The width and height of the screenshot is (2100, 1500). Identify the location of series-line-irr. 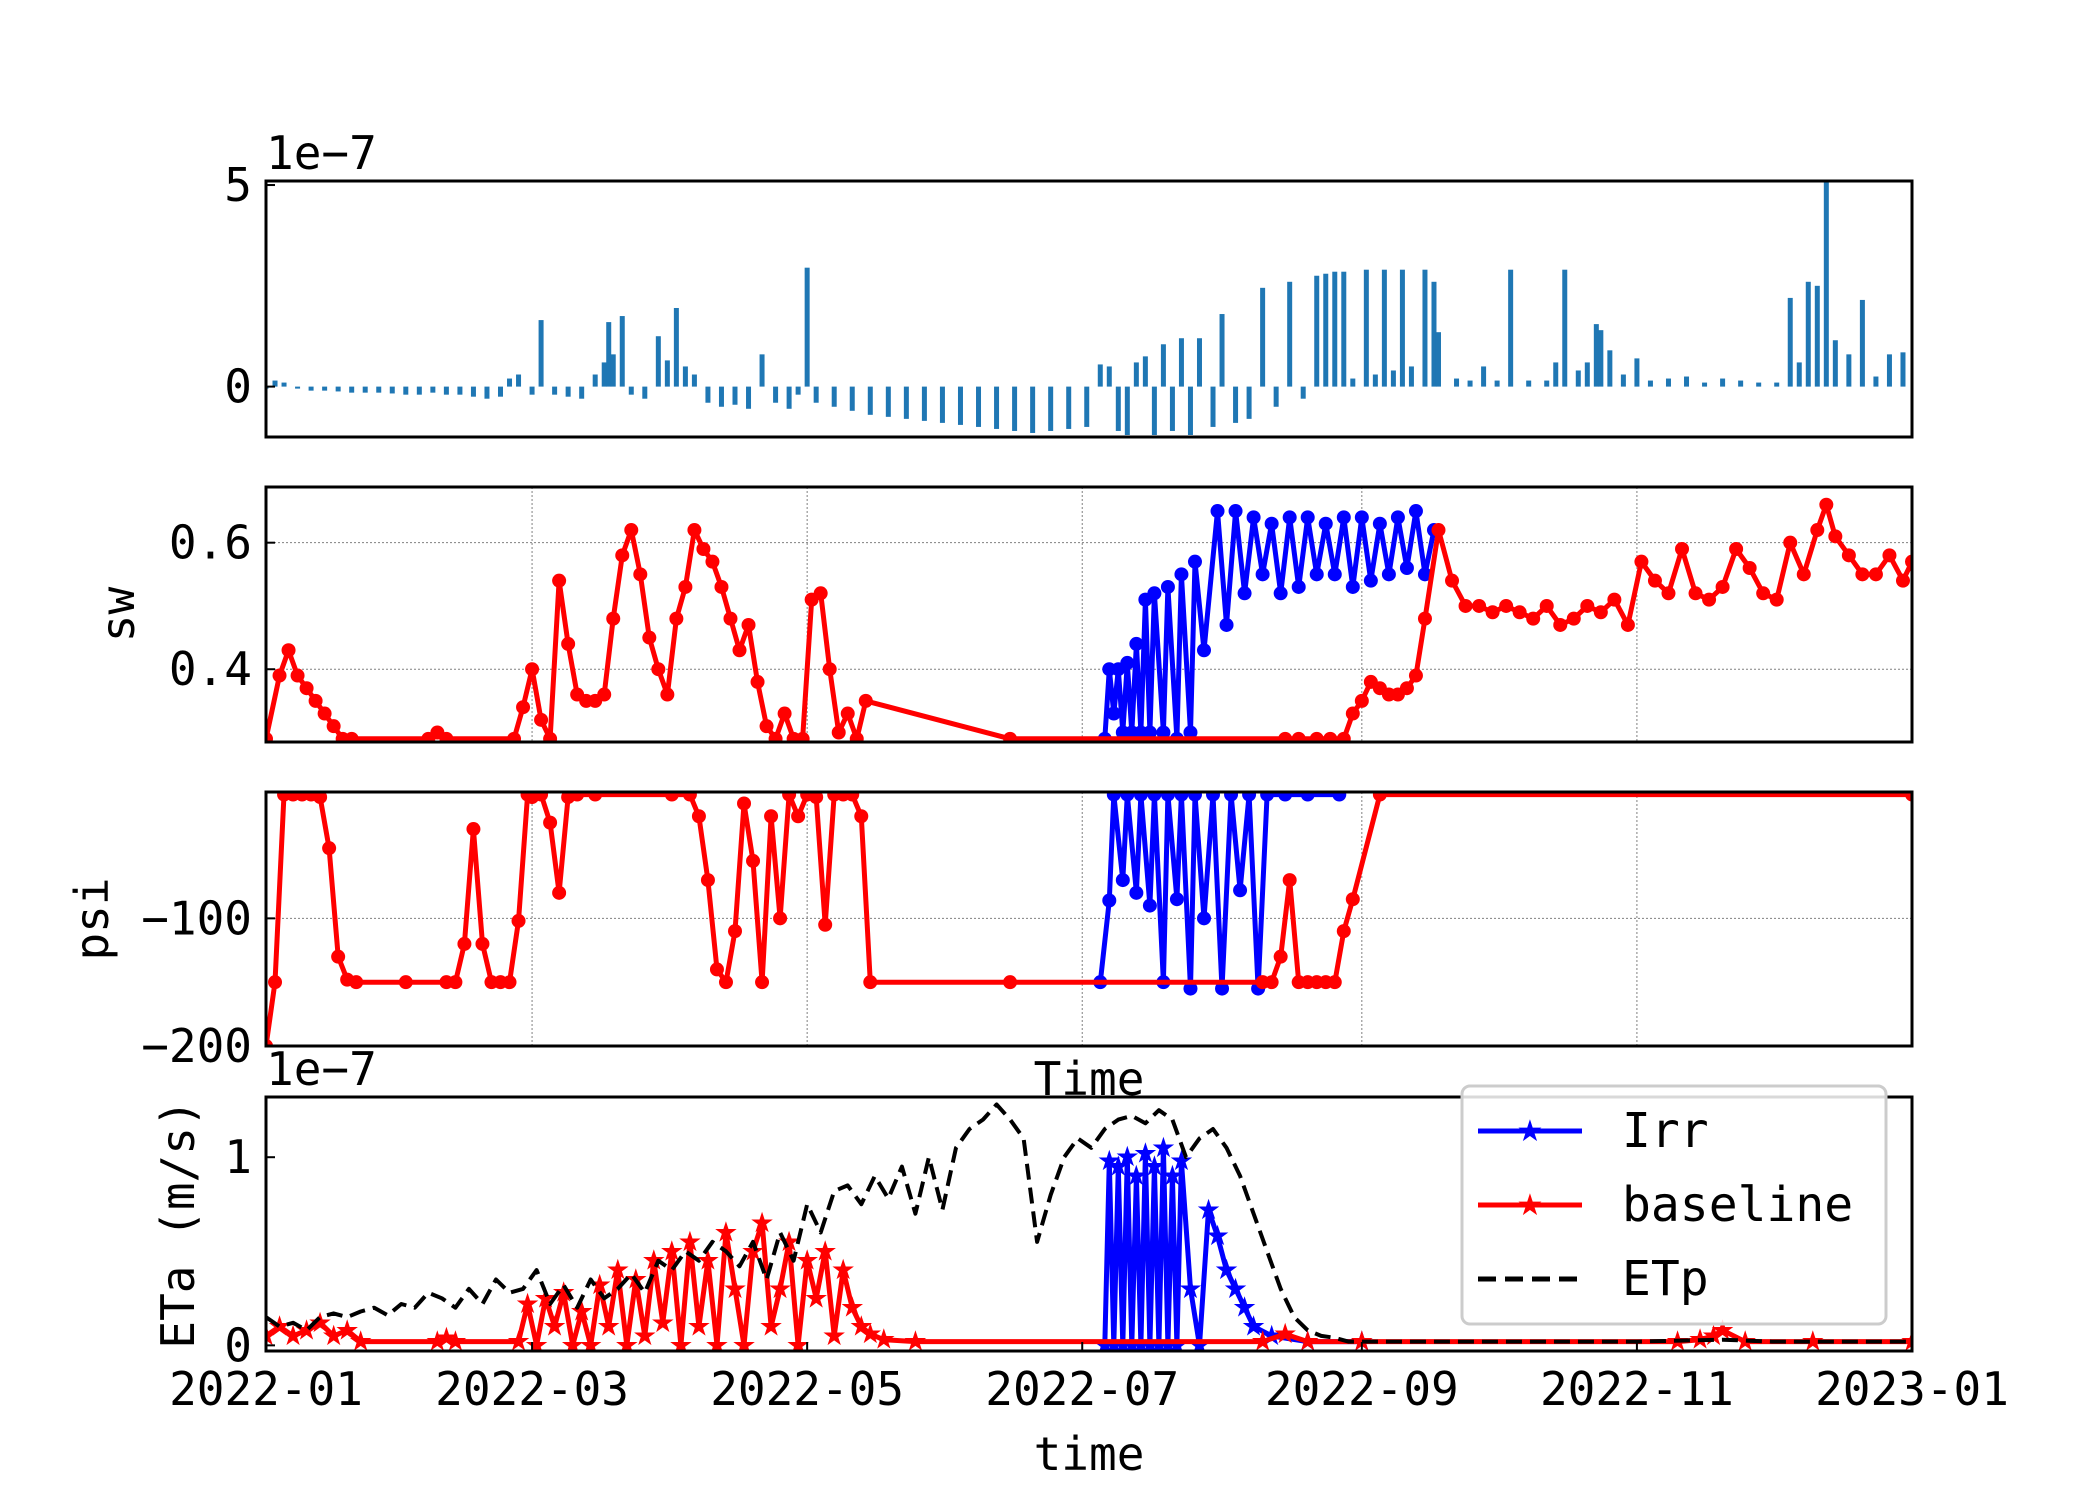
(1232, 1246).